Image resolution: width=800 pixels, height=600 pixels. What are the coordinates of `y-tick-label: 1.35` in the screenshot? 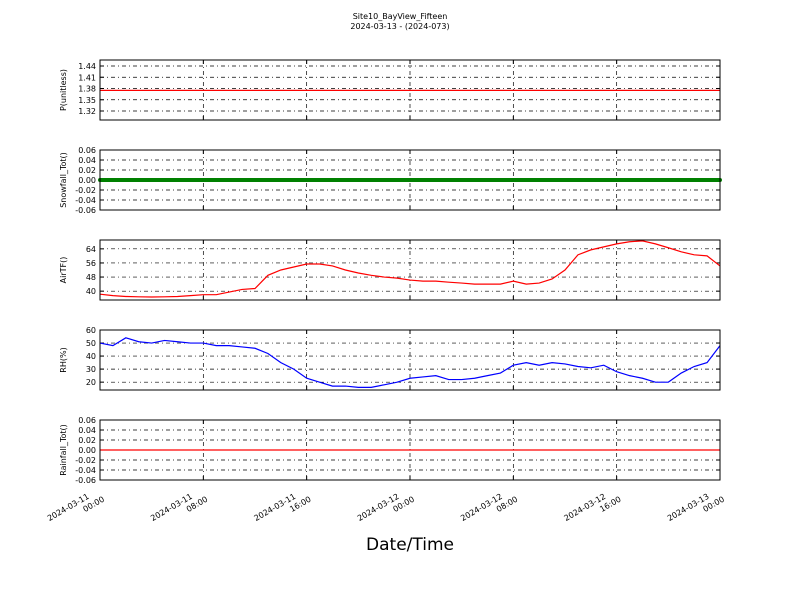 It's located at (87, 100).